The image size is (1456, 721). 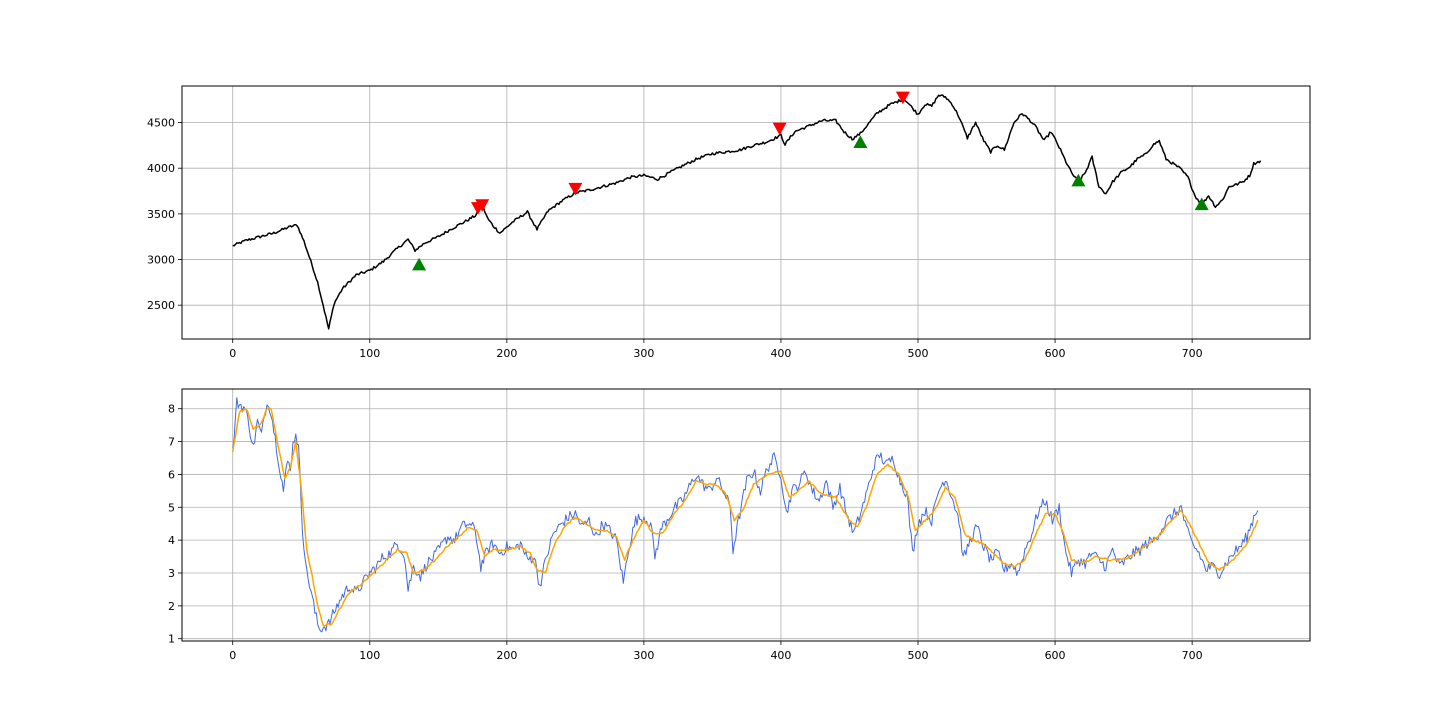 I want to click on y-tick-label: 3000, so click(x=161, y=260).